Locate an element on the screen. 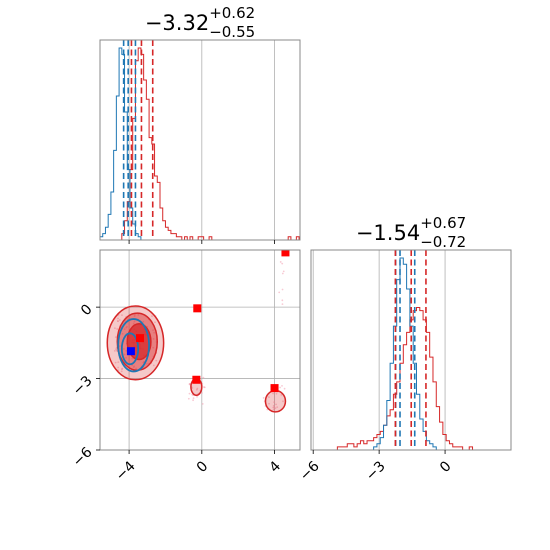 The width and height of the screenshot is (550, 550). tick-label-y-1: −3 is located at coordinates (83, 386).